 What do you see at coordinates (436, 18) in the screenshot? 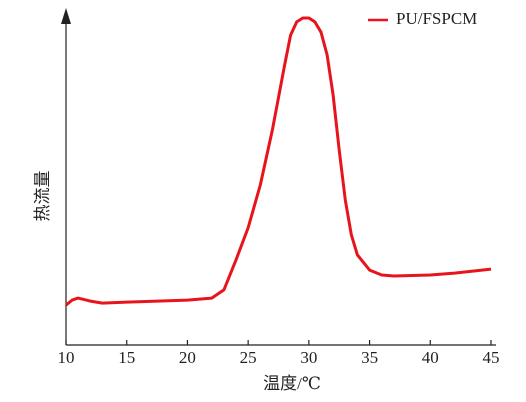
I see `legend-label: PU/FSPCM` at bounding box center [436, 18].